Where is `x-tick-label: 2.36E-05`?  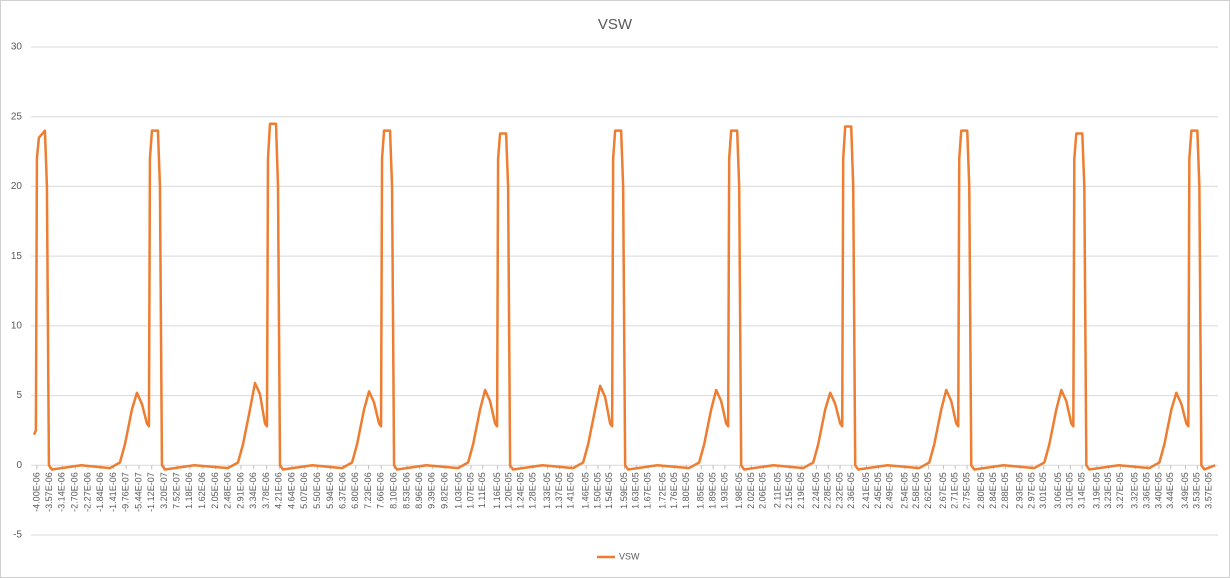 x-tick-label: 2.36E-05 is located at coordinates (851, 490).